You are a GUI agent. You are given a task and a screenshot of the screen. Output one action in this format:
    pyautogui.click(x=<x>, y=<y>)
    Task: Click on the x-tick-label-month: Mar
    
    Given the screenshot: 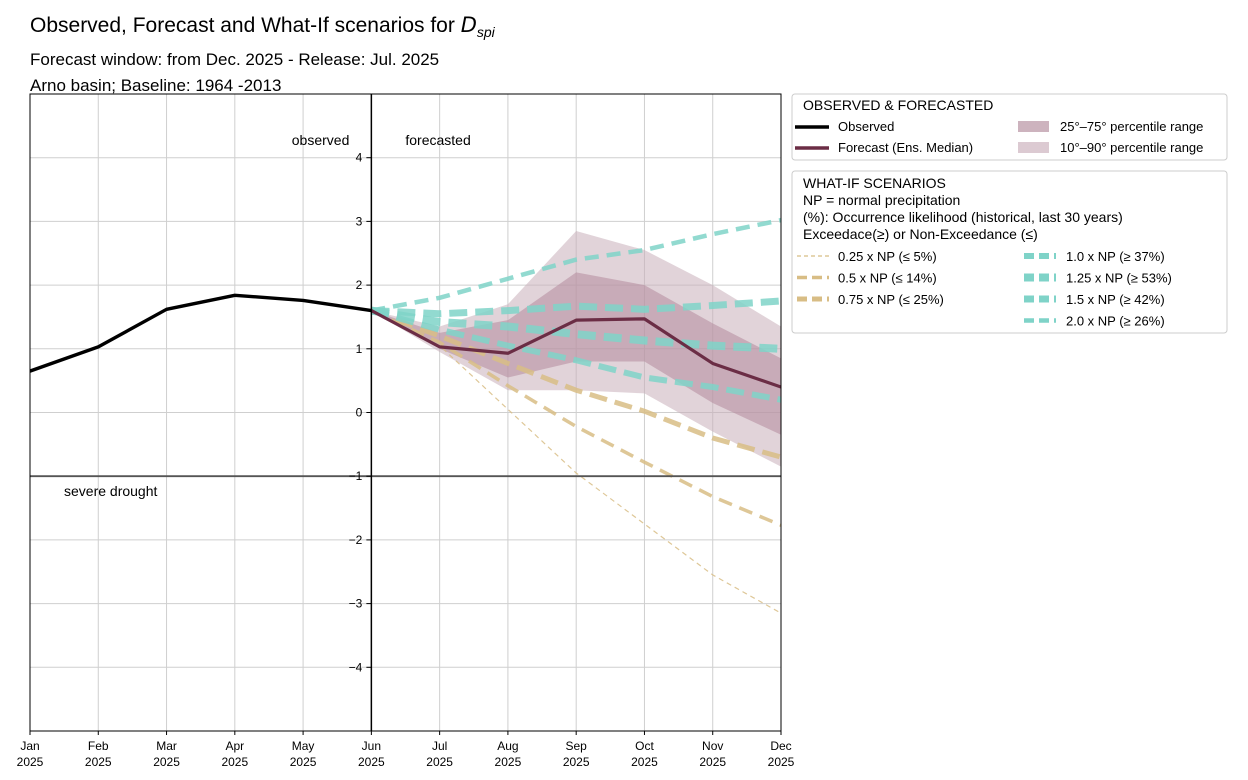 What is the action you would take?
    pyautogui.click(x=166, y=746)
    